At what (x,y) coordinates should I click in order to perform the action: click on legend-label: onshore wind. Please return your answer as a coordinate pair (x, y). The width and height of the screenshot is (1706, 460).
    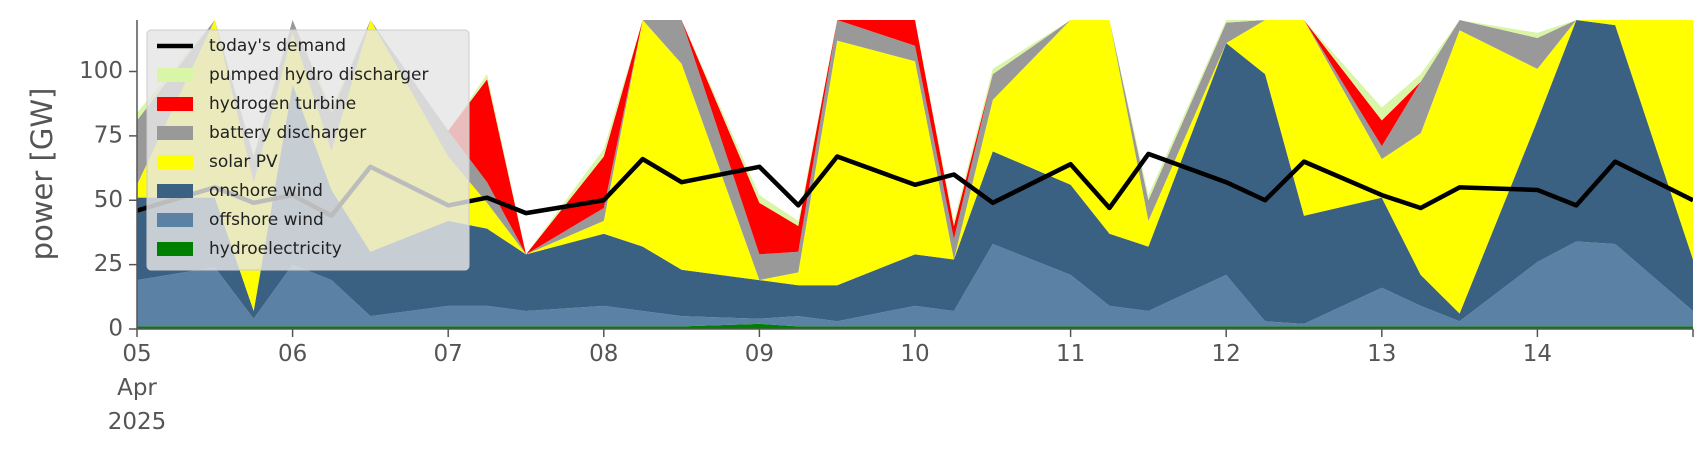
    Looking at the image, I should click on (266, 191).